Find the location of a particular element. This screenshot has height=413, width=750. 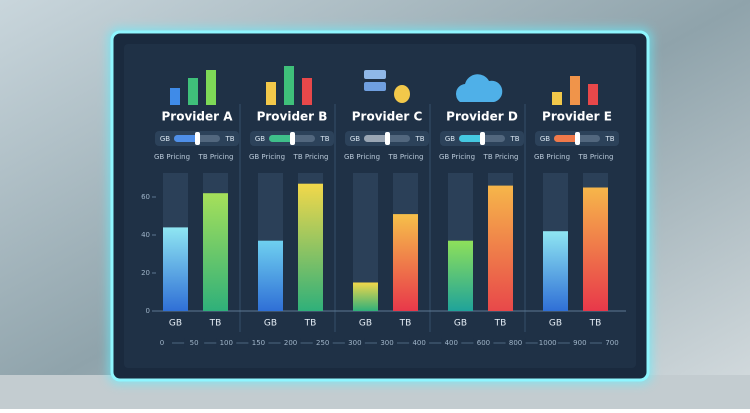

axis-label: 50 is located at coordinates (194, 343).